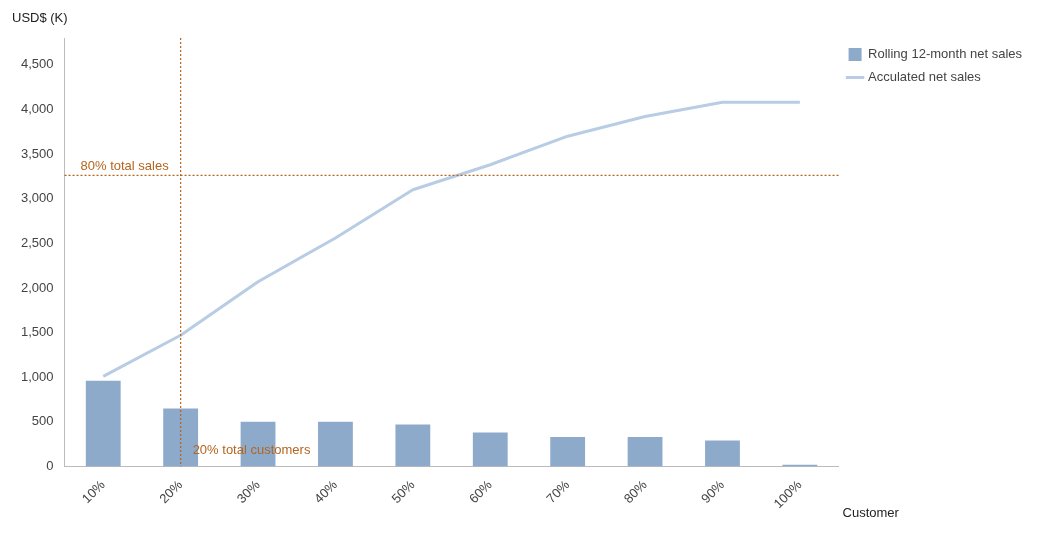  Describe the element at coordinates (558, 491) in the screenshot. I see `x-tick-label: 70%` at that location.